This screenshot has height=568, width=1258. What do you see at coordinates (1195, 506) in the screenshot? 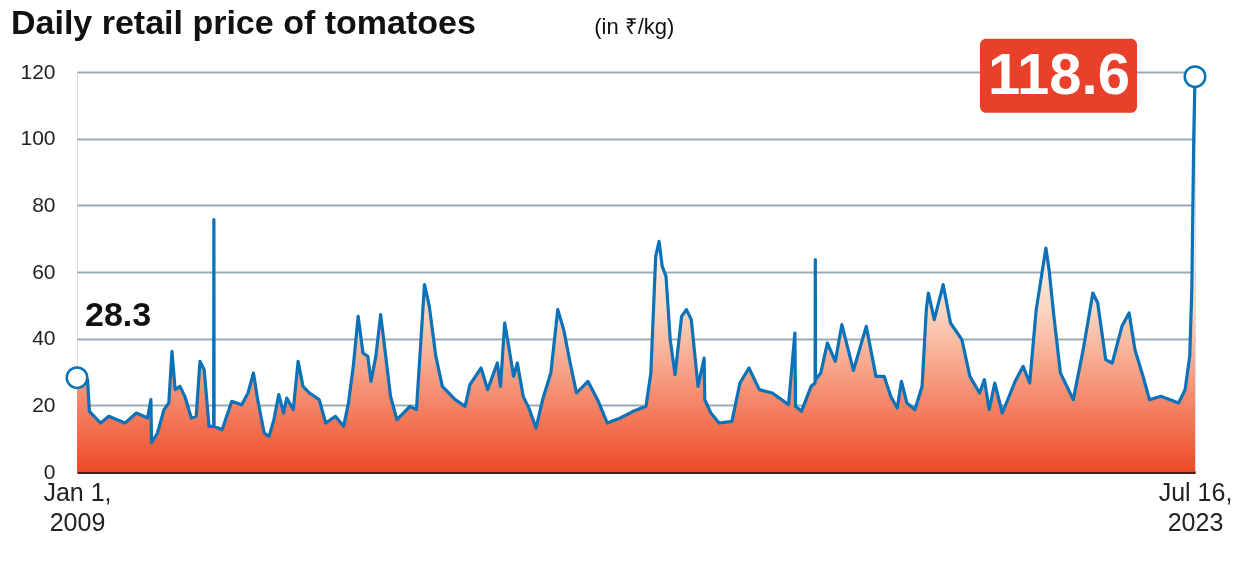
I see `x-tick-label: Jul 16, 2023` at bounding box center [1195, 506].